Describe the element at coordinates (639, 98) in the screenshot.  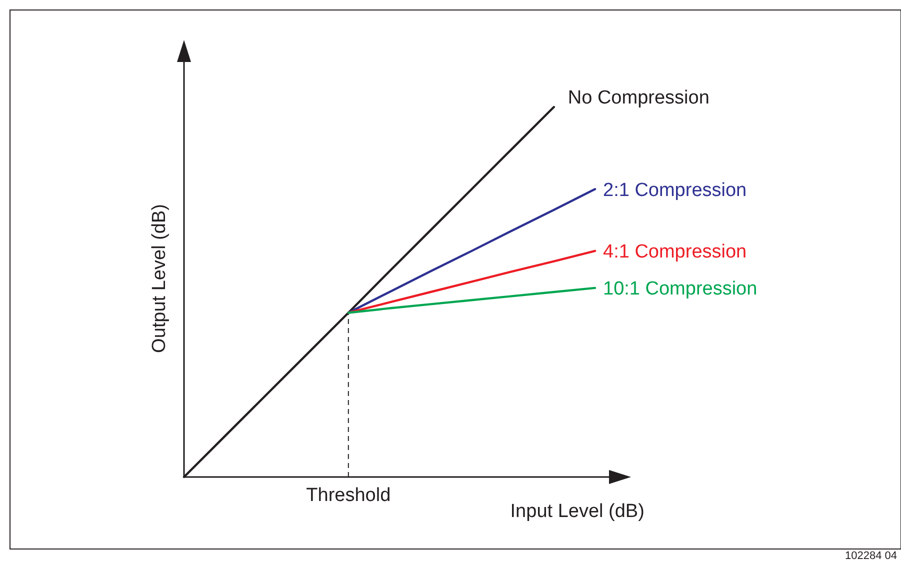
I see `series-label: No Compression` at that location.